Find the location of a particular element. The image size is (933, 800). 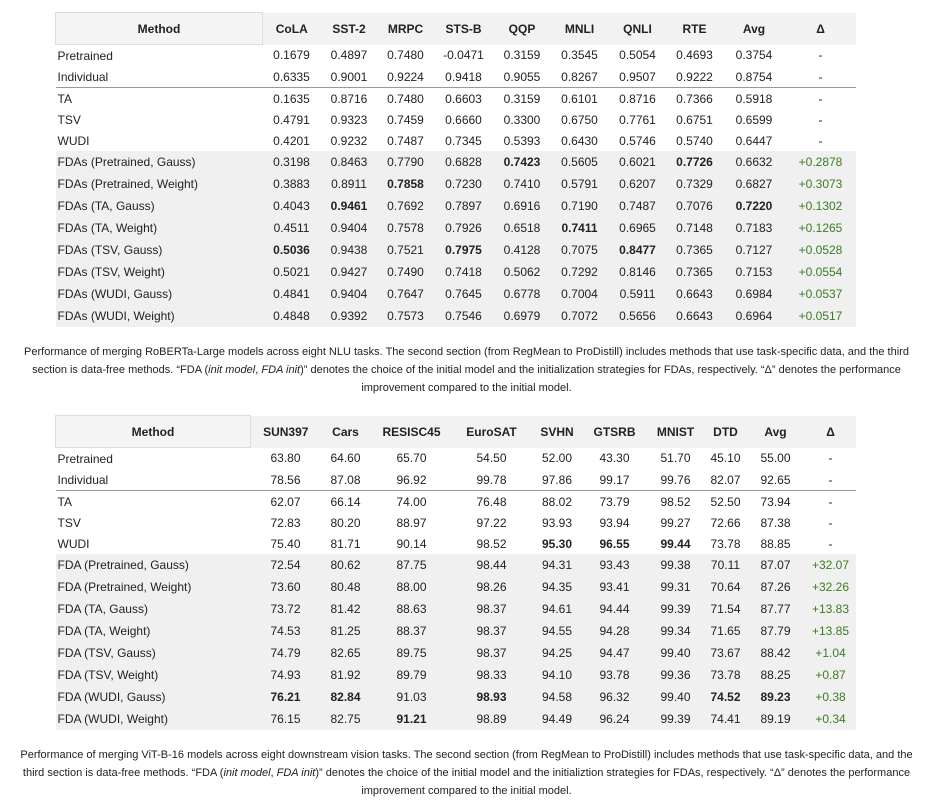

value-cell: 0.4693 is located at coordinates (694, 55).